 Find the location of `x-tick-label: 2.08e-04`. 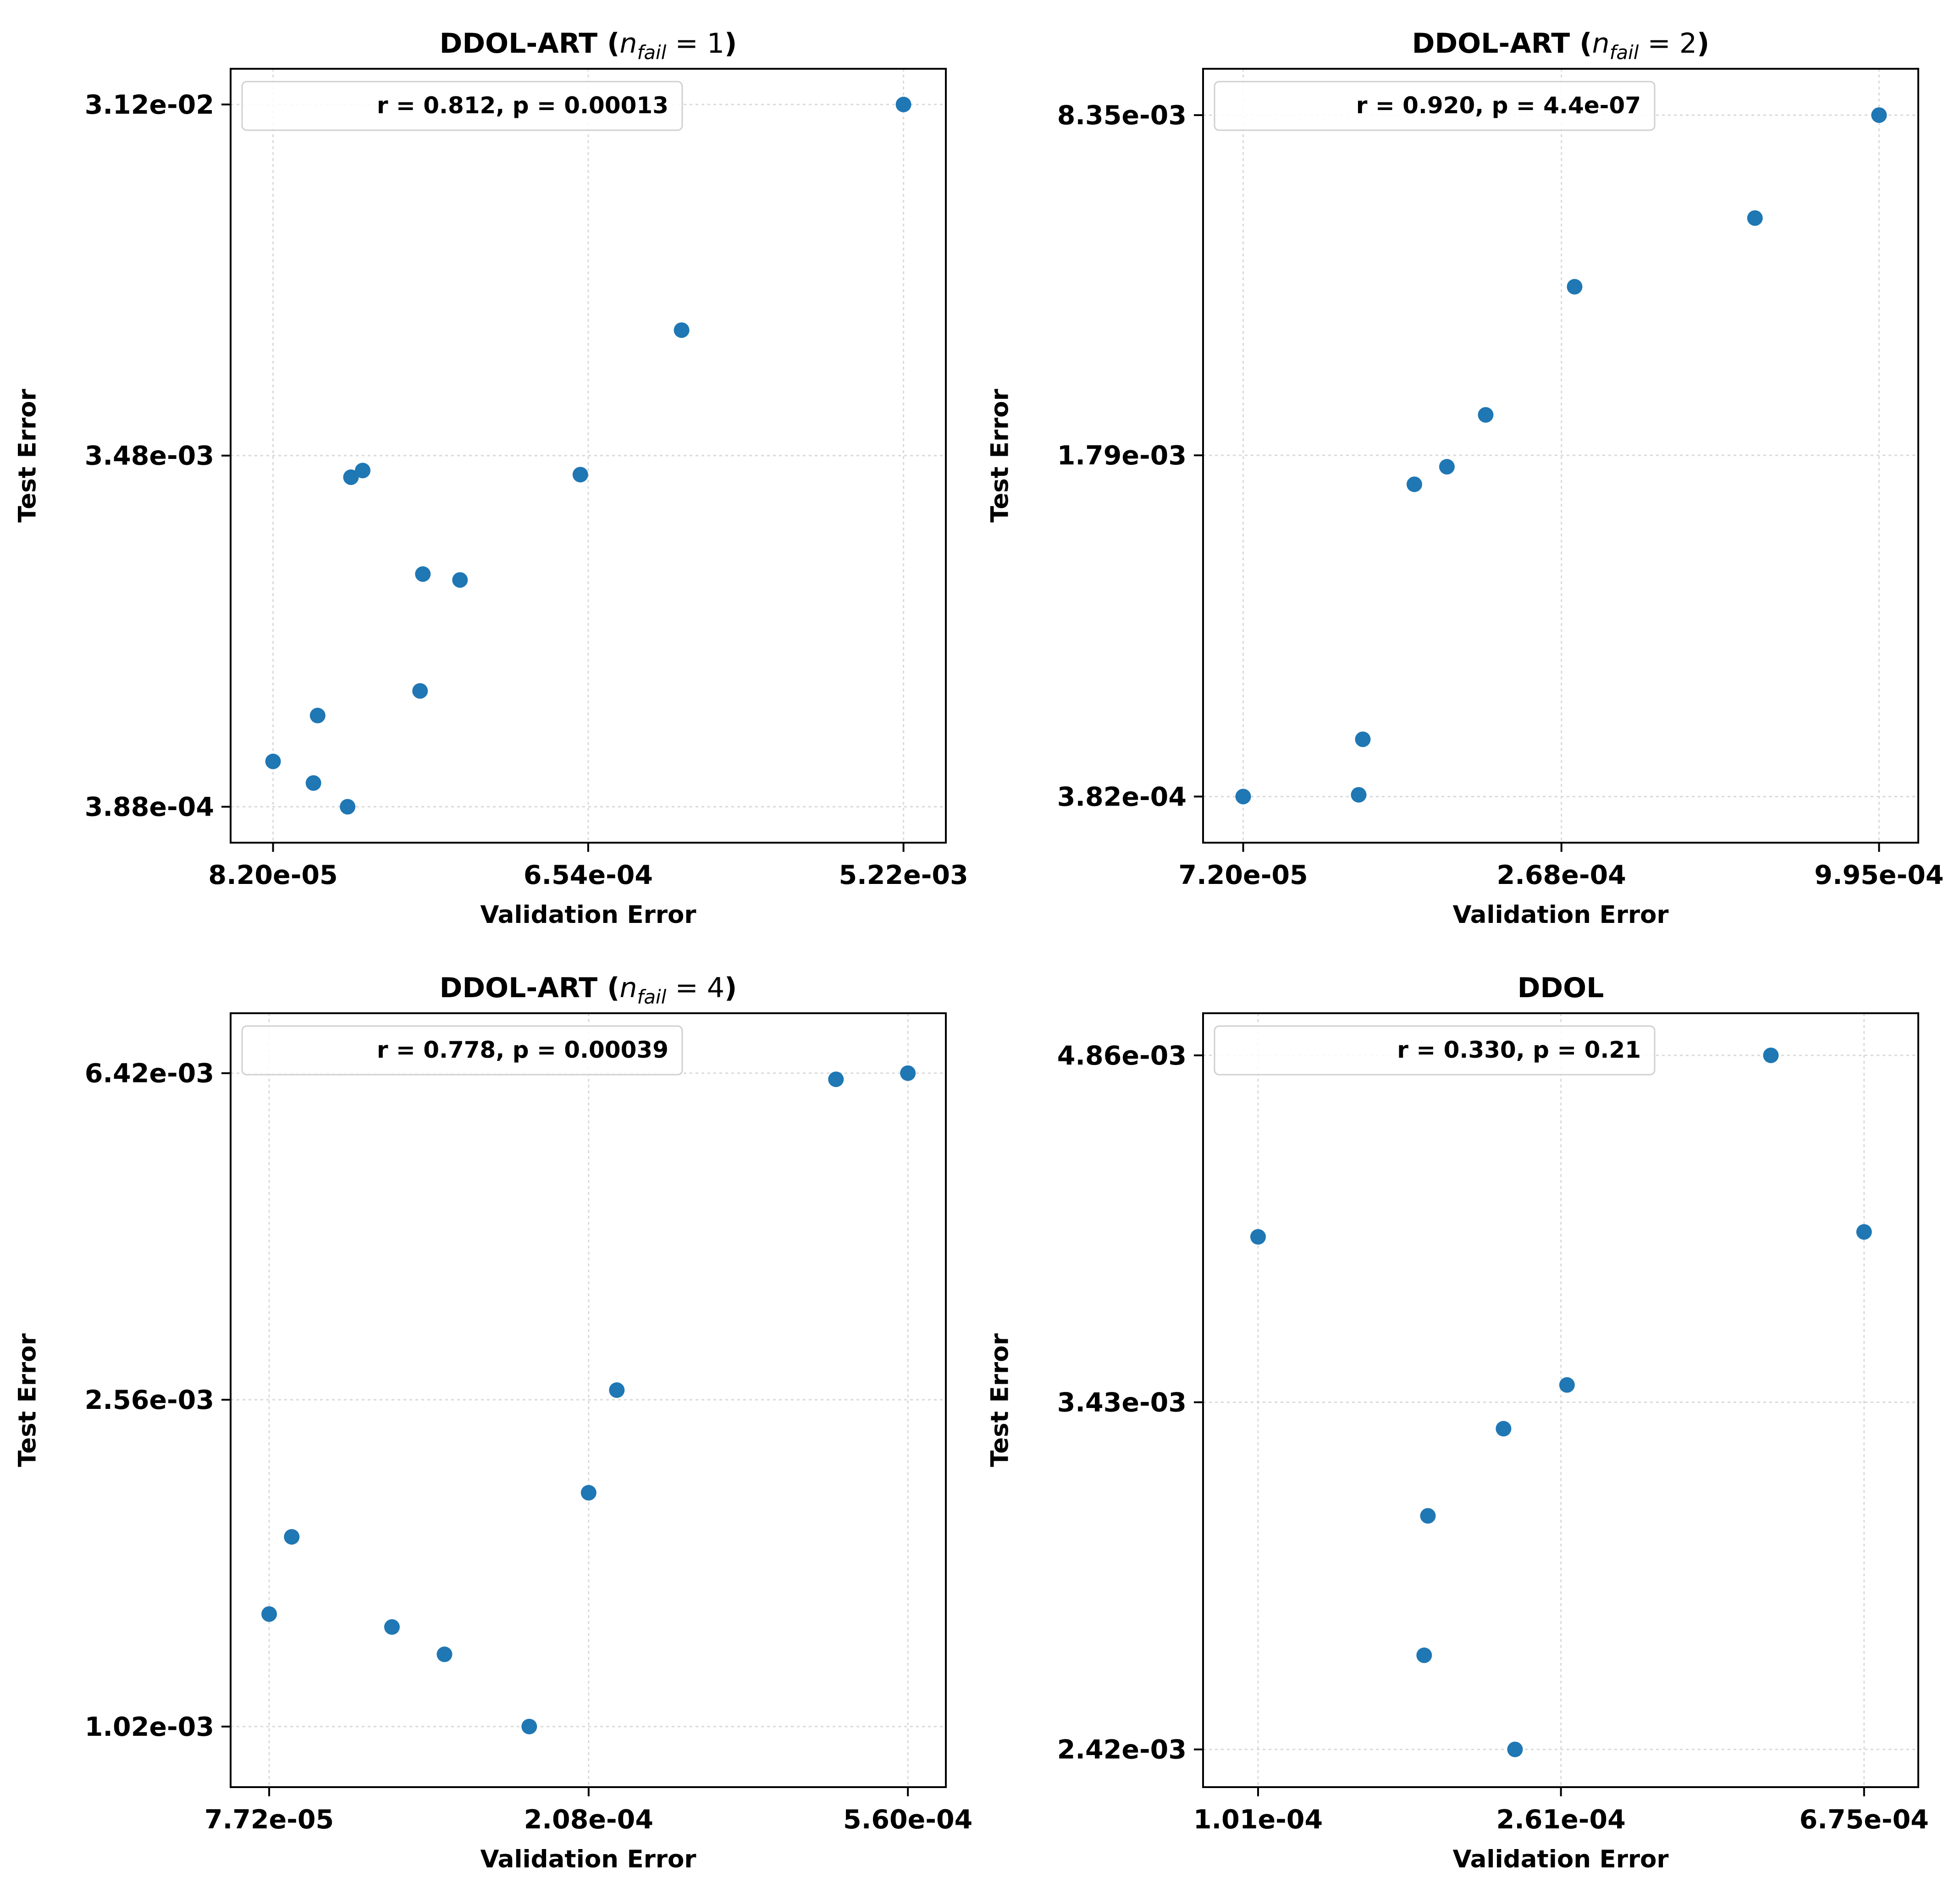

x-tick-label: 2.08e-04 is located at coordinates (589, 1820).